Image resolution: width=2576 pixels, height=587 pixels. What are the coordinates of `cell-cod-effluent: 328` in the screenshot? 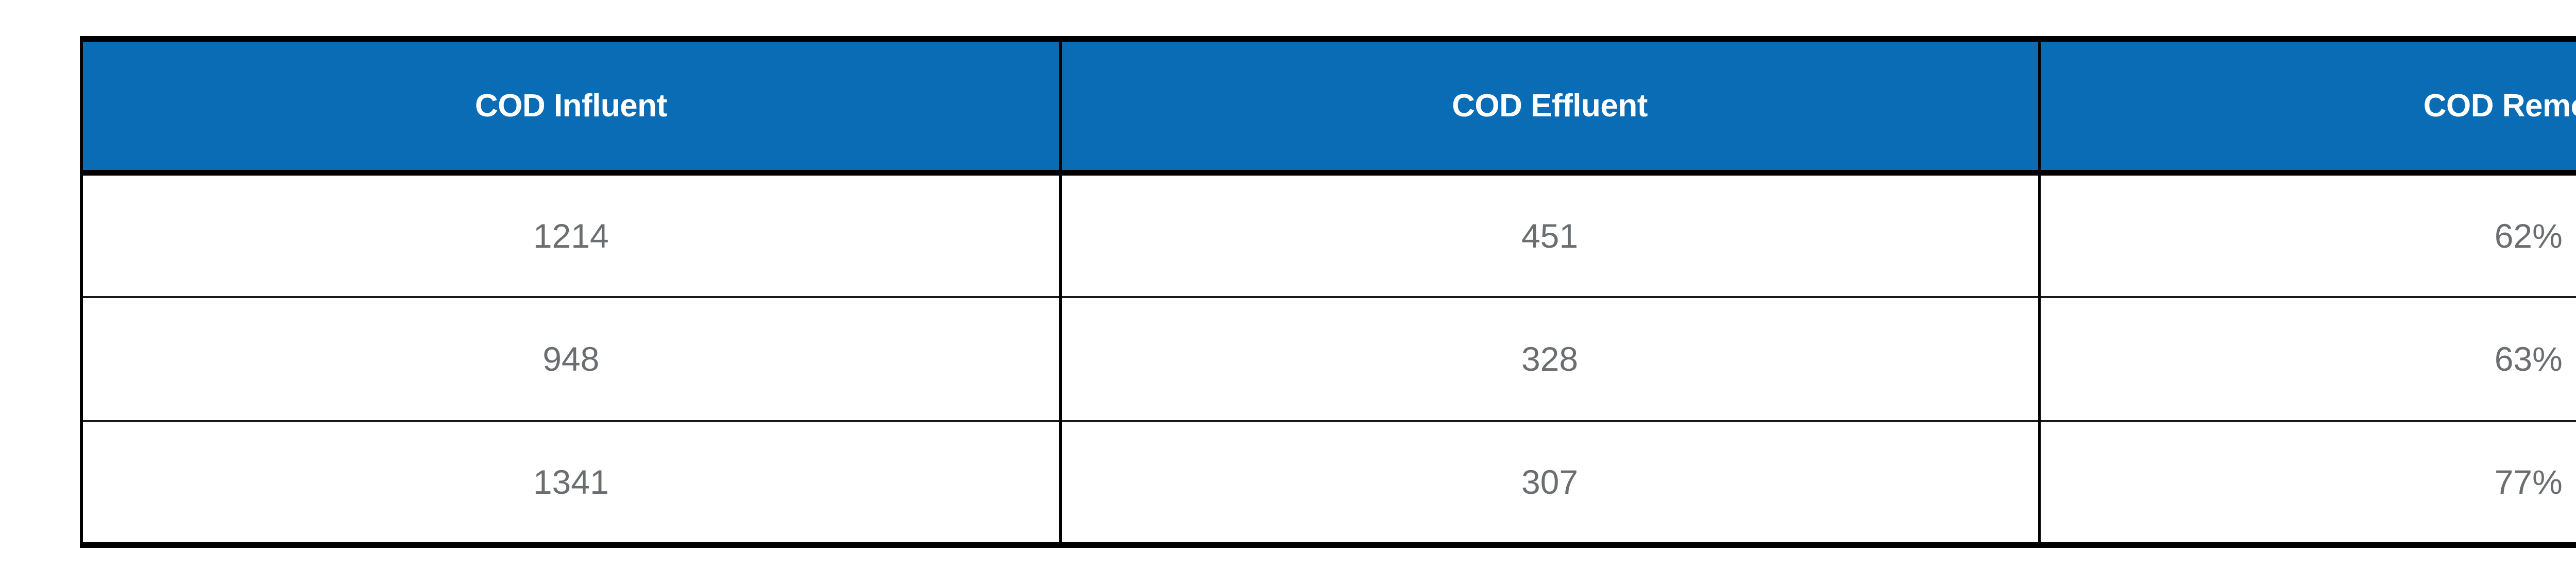 It's located at (1550, 359).